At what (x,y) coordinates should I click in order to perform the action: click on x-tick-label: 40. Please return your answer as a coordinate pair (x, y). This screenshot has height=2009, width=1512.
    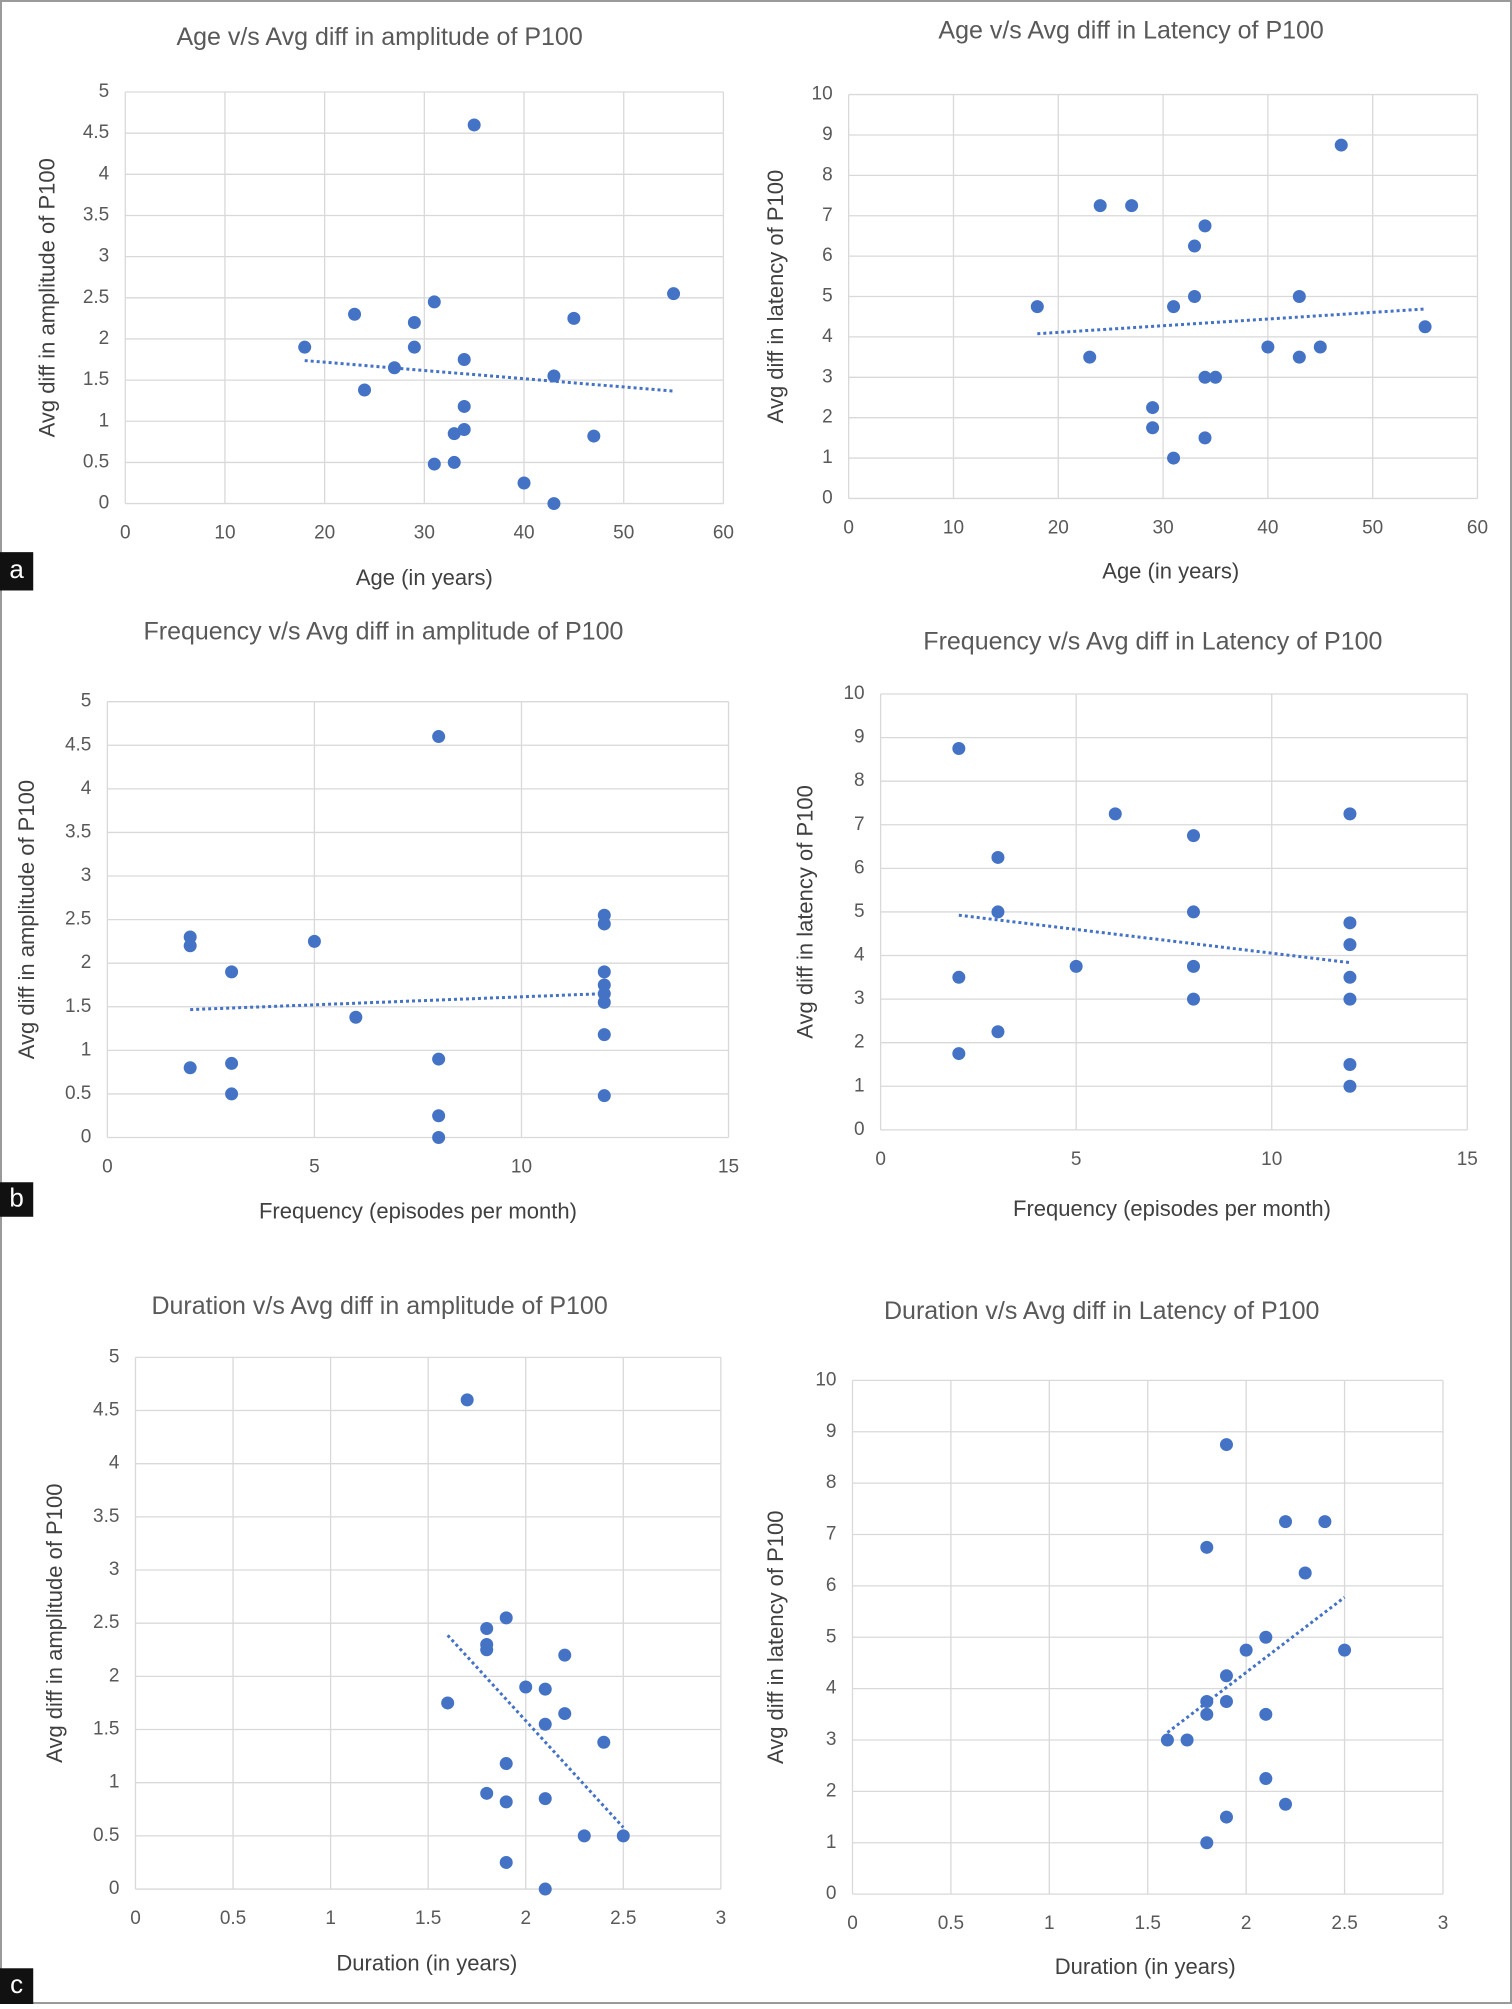
    Looking at the image, I should click on (523, 533).